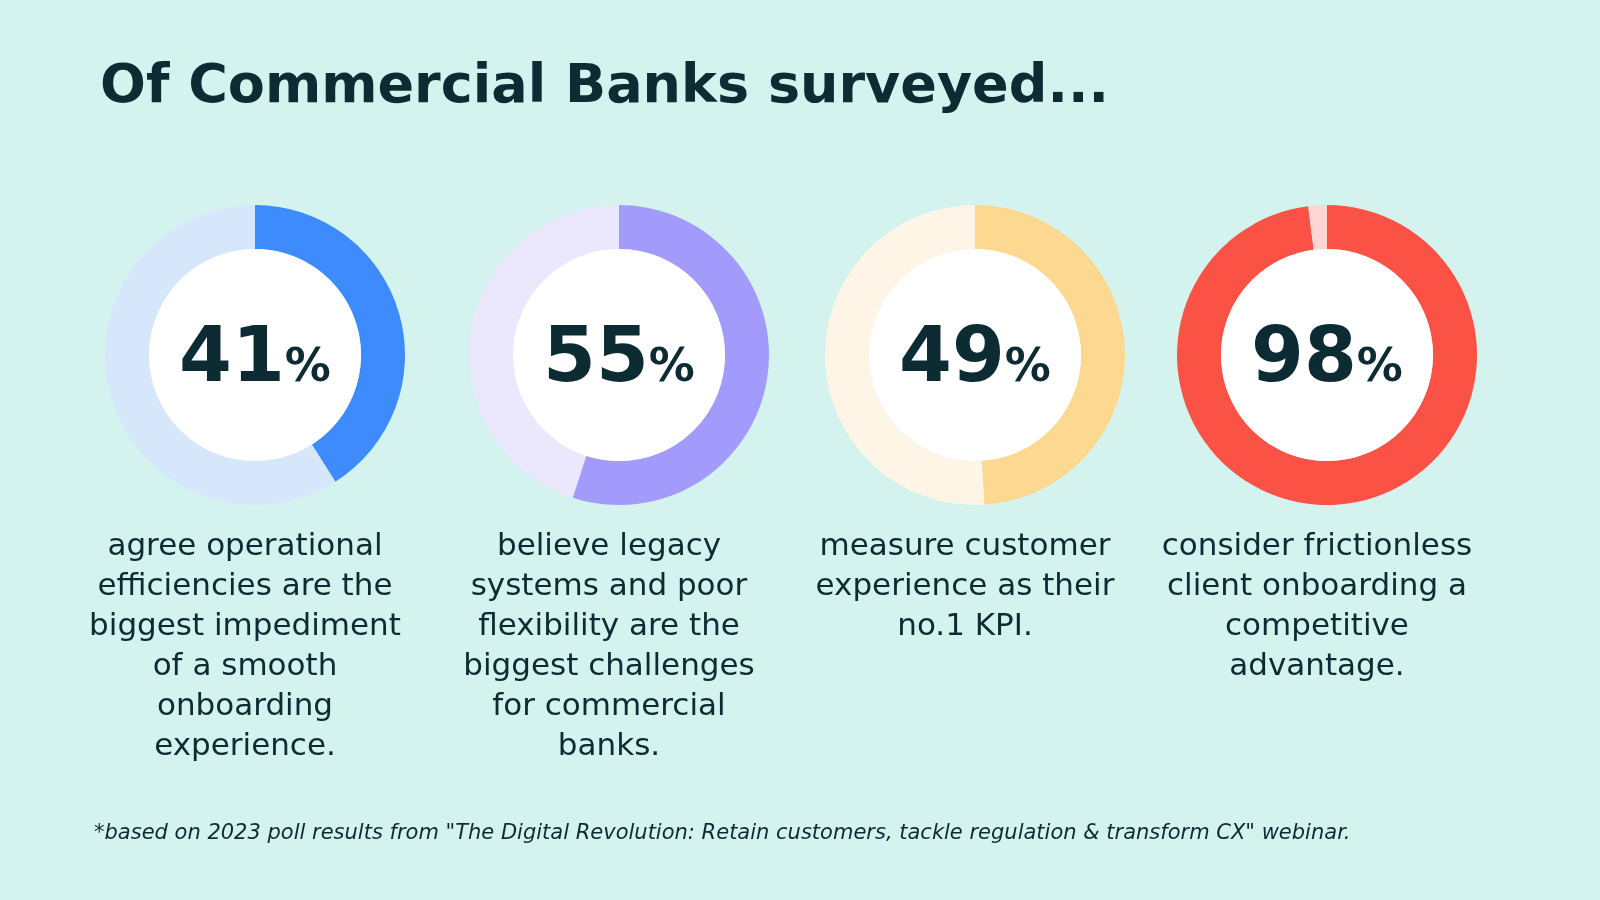  I want to click on data-label: 55%, so click(619, 354).